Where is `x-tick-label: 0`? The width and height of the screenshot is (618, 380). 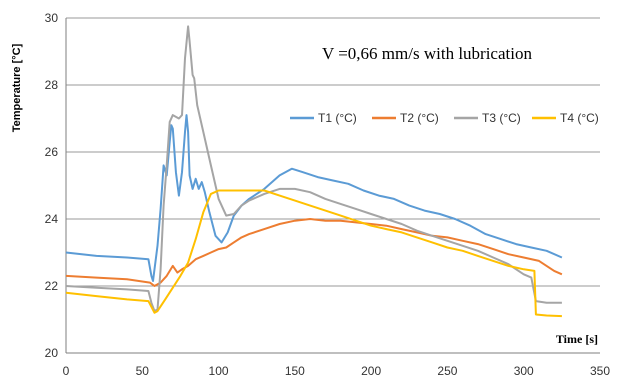
x-tick-label: 0 is located at coordinates (66, 371).